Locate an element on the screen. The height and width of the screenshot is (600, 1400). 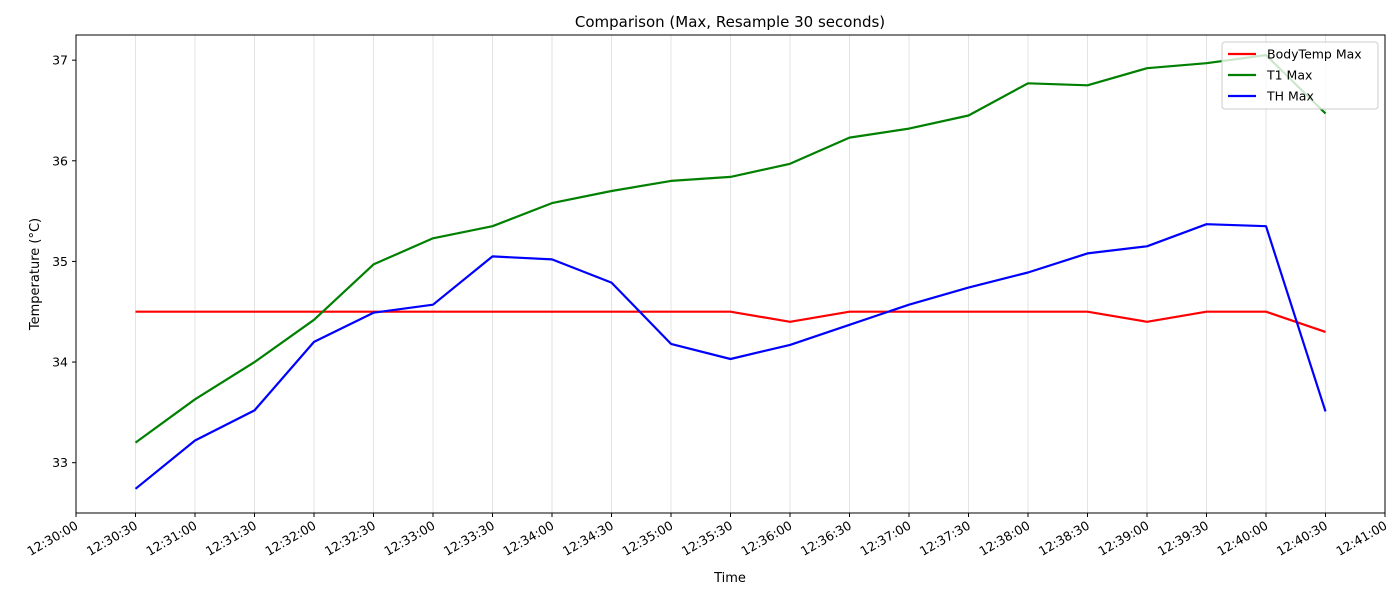
x-tick-label: 12:33:30 is located at coordinates (469, 538).